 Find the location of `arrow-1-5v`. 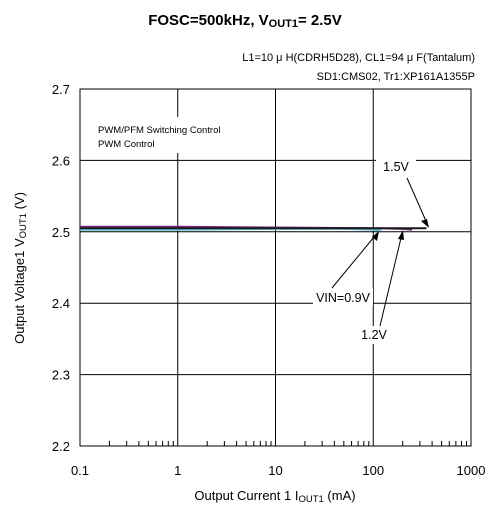

arrow-1-5v is located at coordinates (416, 199).